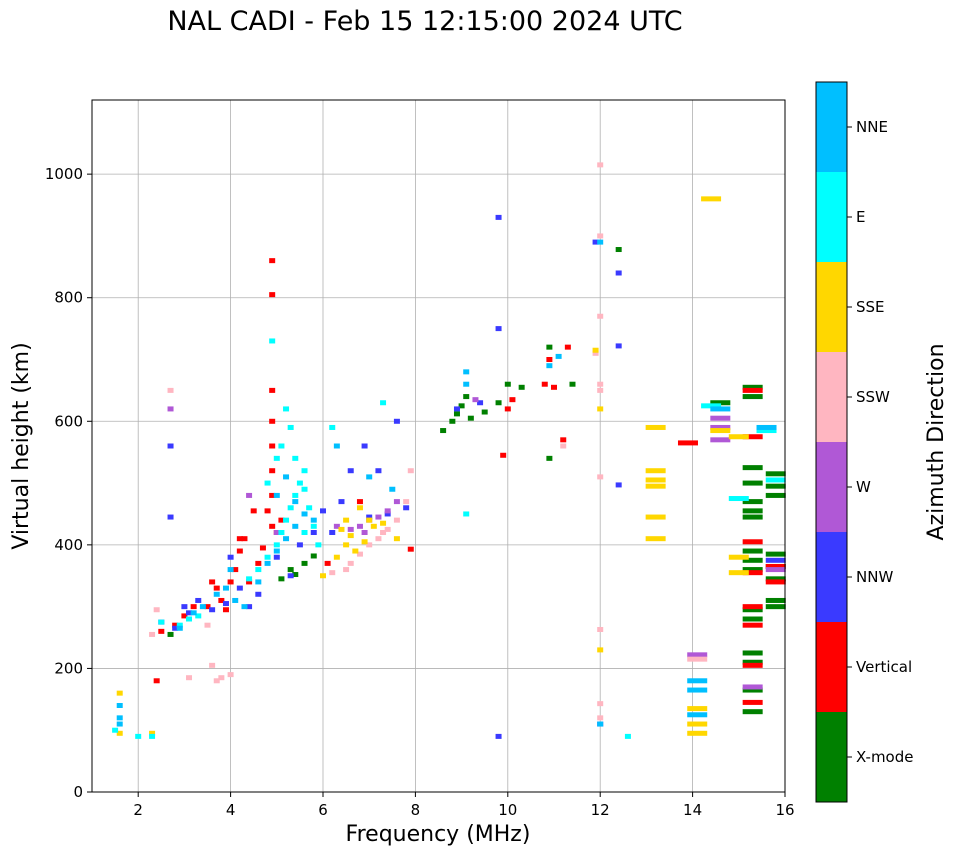 The image size is (958, 857). What do you see at coordinates (884, 667) in the screenshot?
I see `colorbar-tick-label: Vertical` at bounding box center [884, 667].